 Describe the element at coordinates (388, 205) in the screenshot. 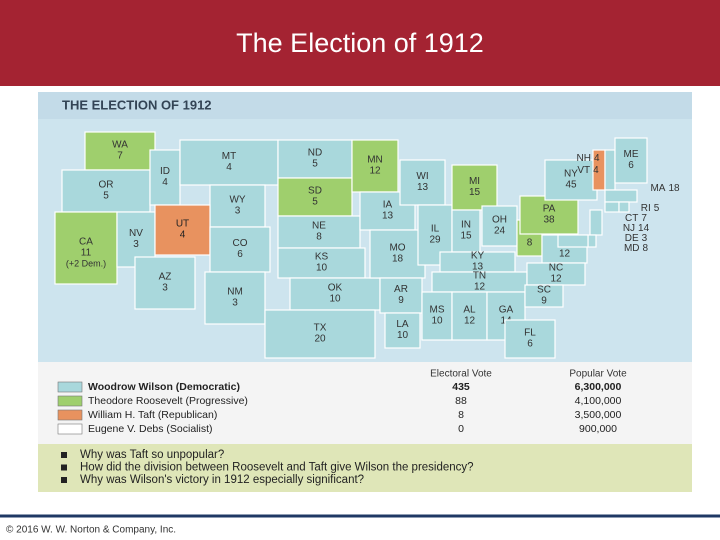

I see `state-abbr: IA` at that location.